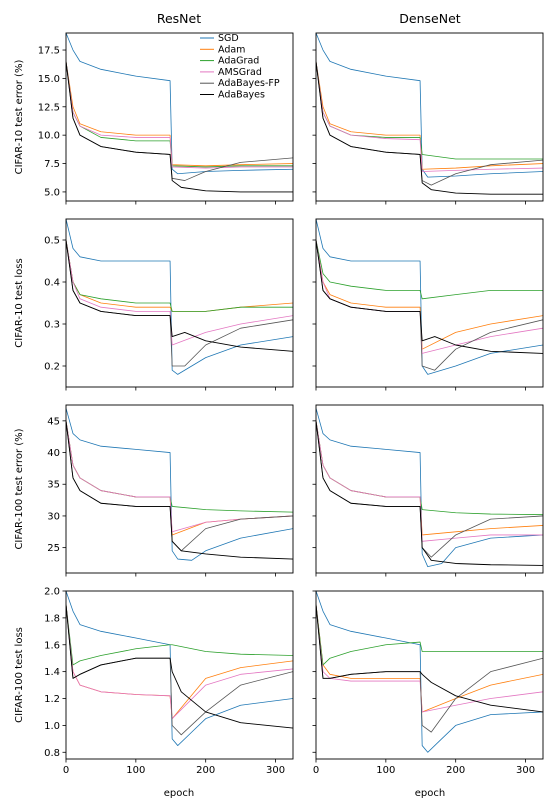 The height and width of the screenshot is (800, 550). What do you see at coordinates (53, 421) in the screenshot?
I see `y-tick-label: 45` at bounding box center [53, 421].